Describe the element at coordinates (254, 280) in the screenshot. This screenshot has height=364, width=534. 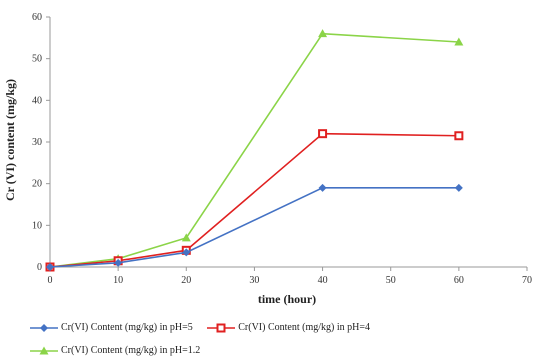
I see `x-tick-label: 30` at that location.